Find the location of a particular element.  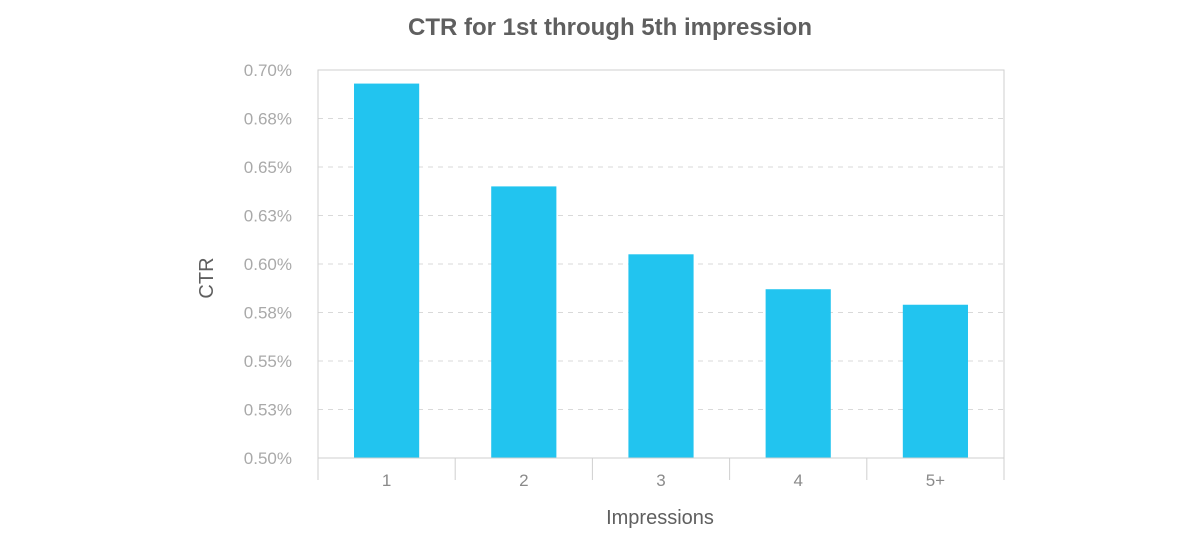

y-tick-label: 0.70% is located at coordinates (268, 70).